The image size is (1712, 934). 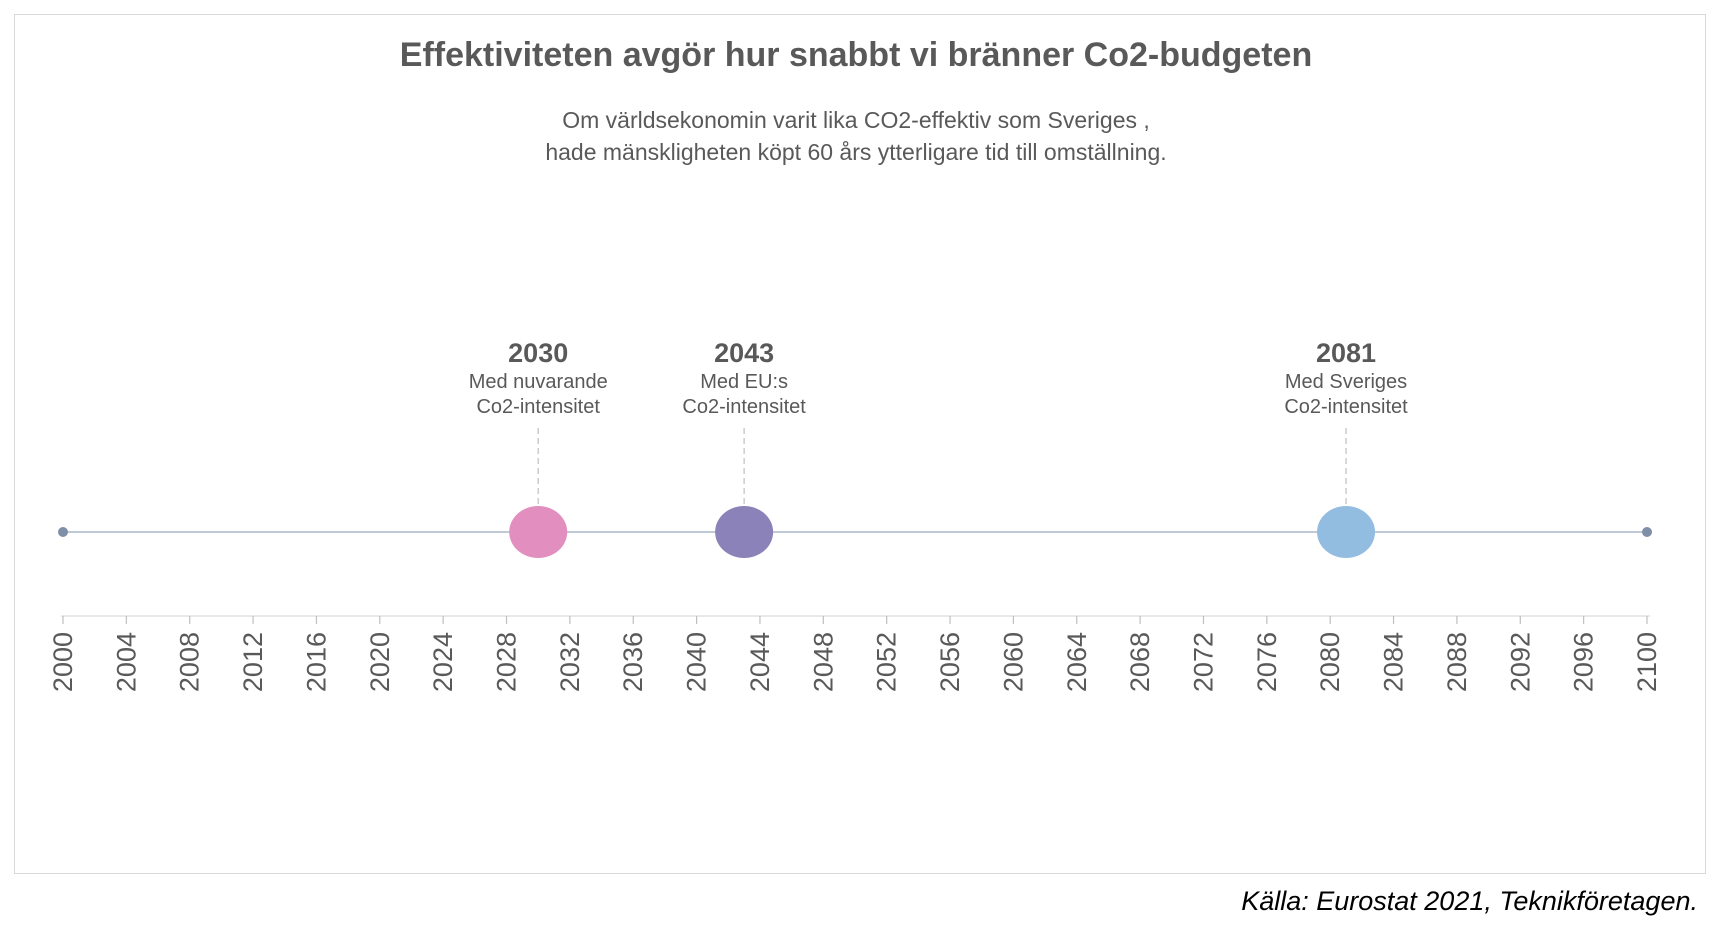 I want to click on x-tick-label: 2048, so click(x=823, y=662).